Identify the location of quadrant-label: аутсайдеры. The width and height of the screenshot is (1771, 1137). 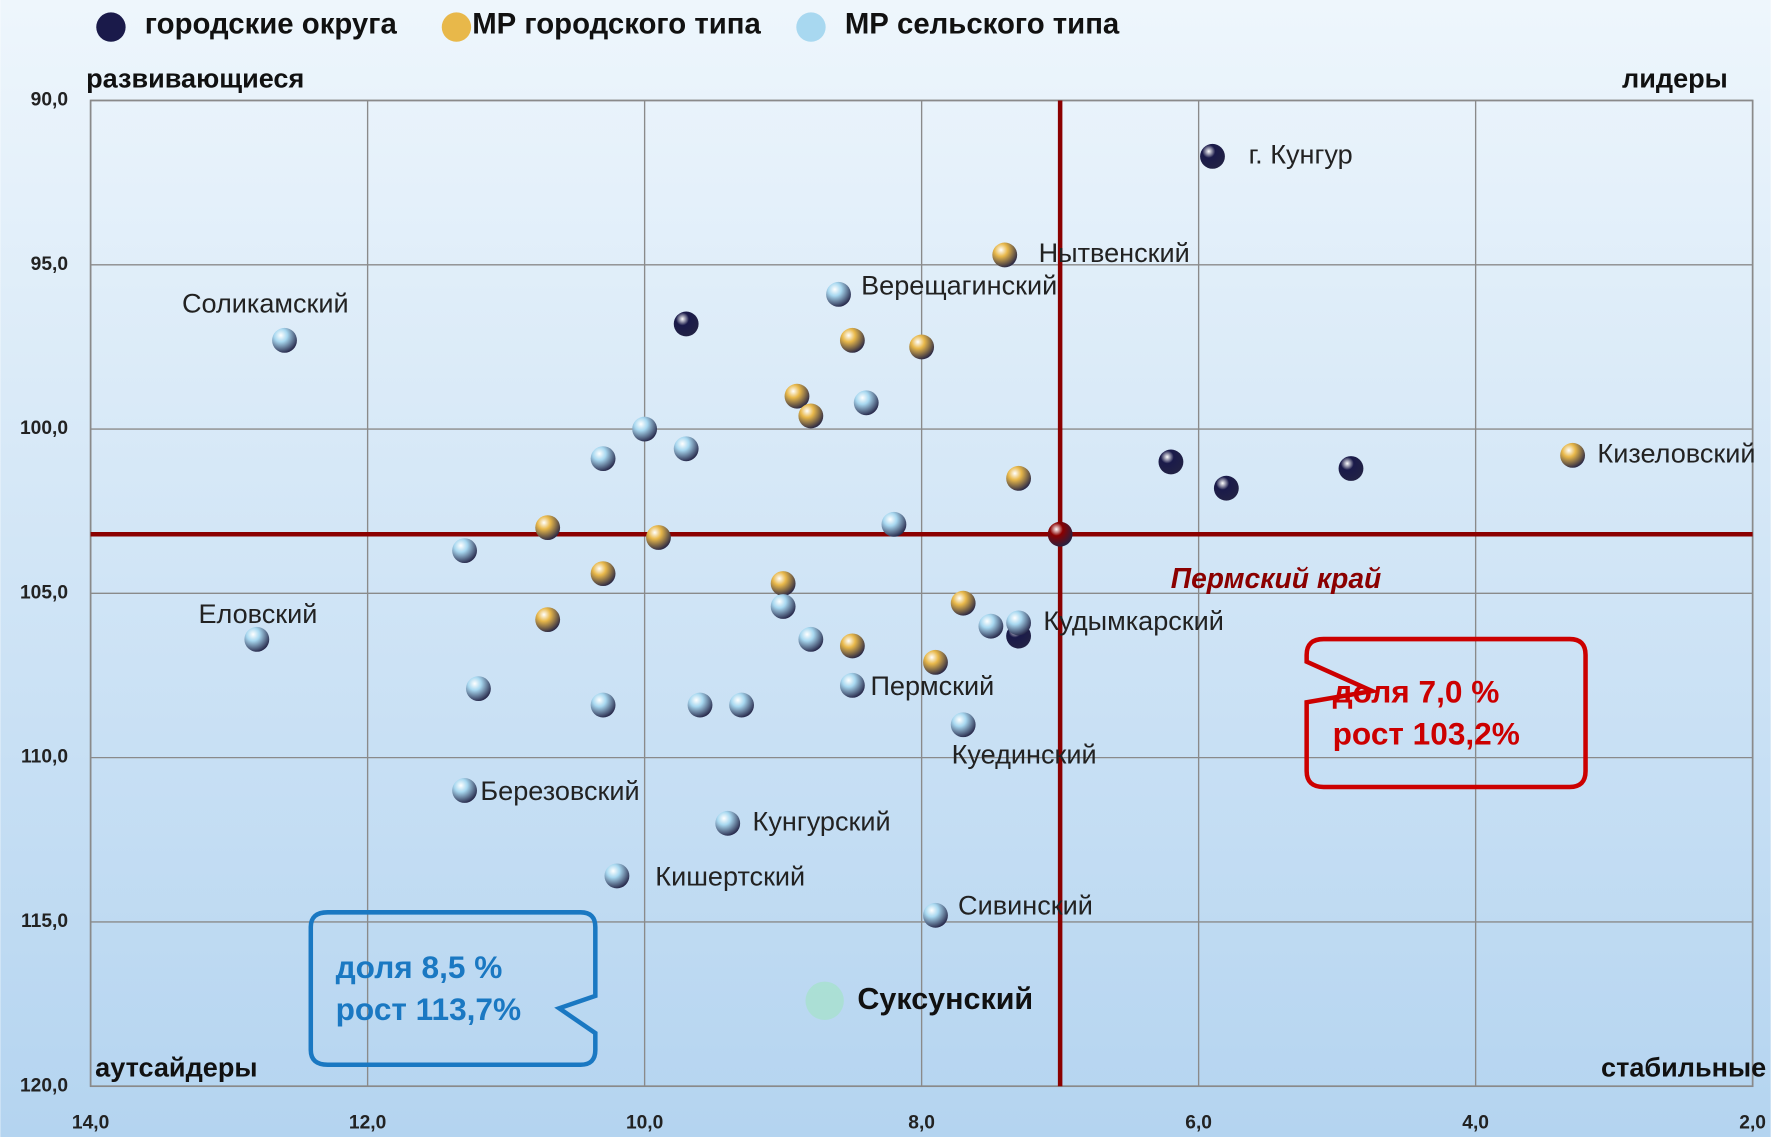
(176, 1066).